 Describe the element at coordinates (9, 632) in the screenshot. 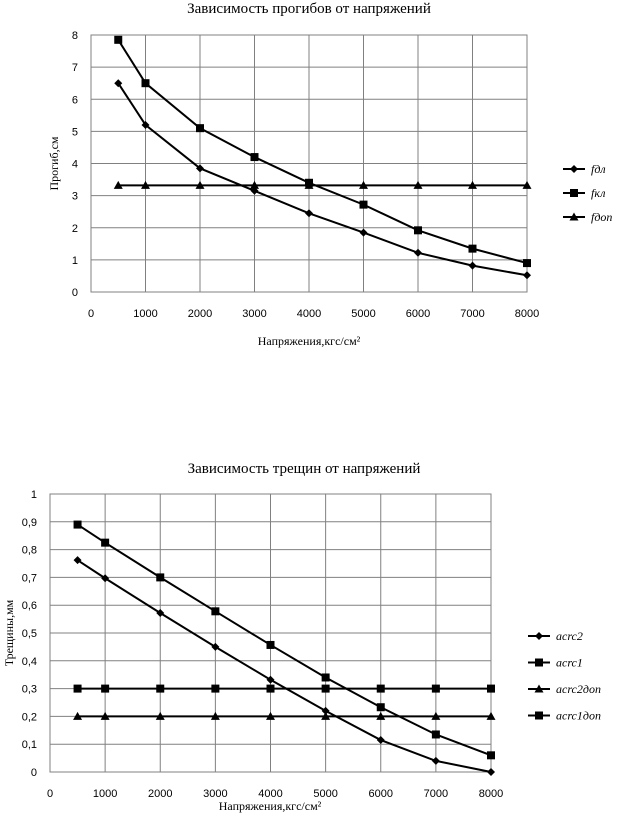

I see `y-axis-label: Трещины,мм` at that location.